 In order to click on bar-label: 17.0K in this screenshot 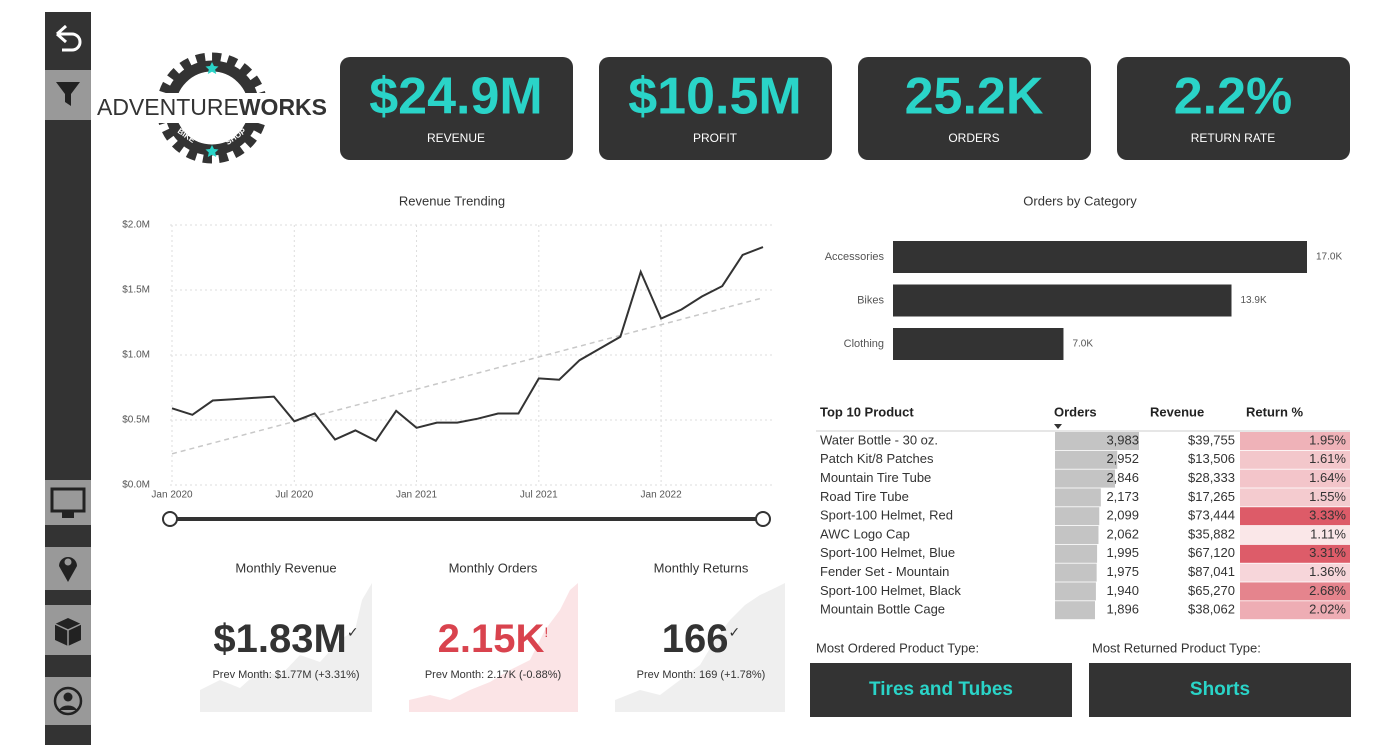, I will do `click(1329, 257)`.